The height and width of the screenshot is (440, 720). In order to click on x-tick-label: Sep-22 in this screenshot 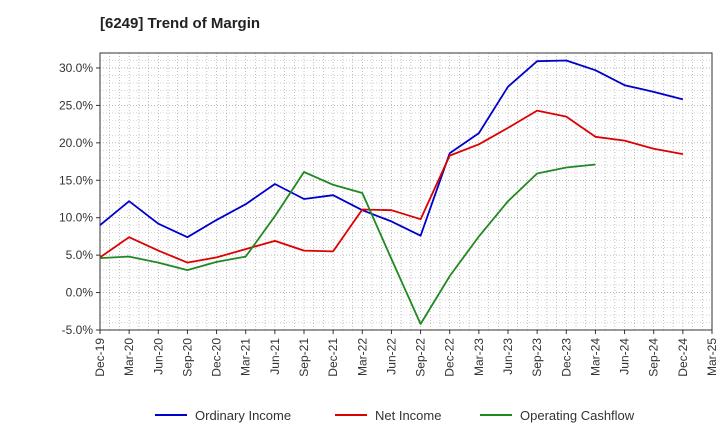, I will do `click(421, 357)`.